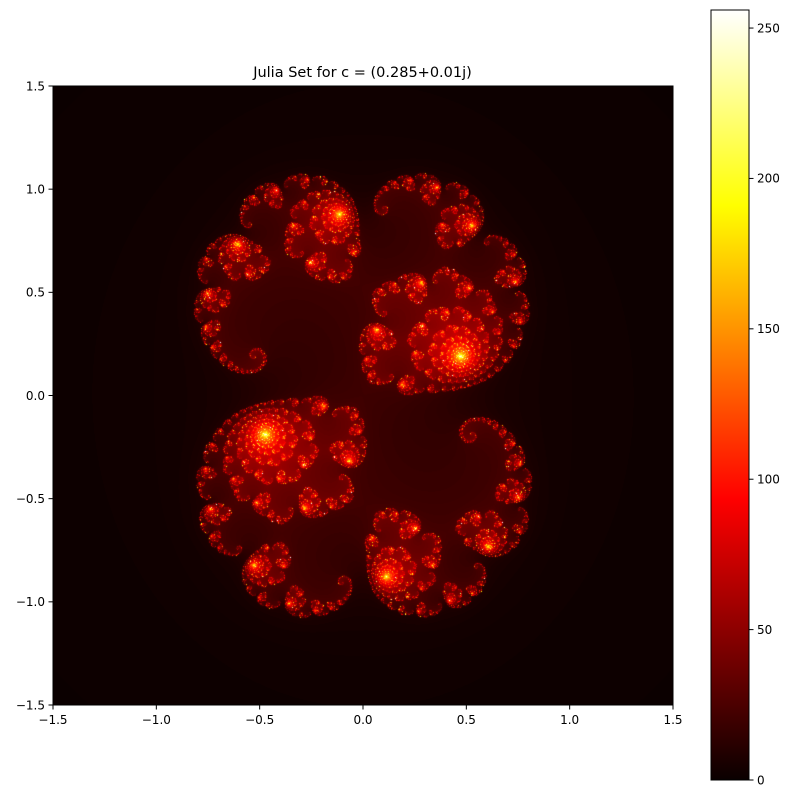 Image resolution: width=796 pixels, height=798 pixels. What do you see at coordinates (768, 329) in the screenshot?
I see `colorbar-tick-label: 150` at bounding box center [768, 329].